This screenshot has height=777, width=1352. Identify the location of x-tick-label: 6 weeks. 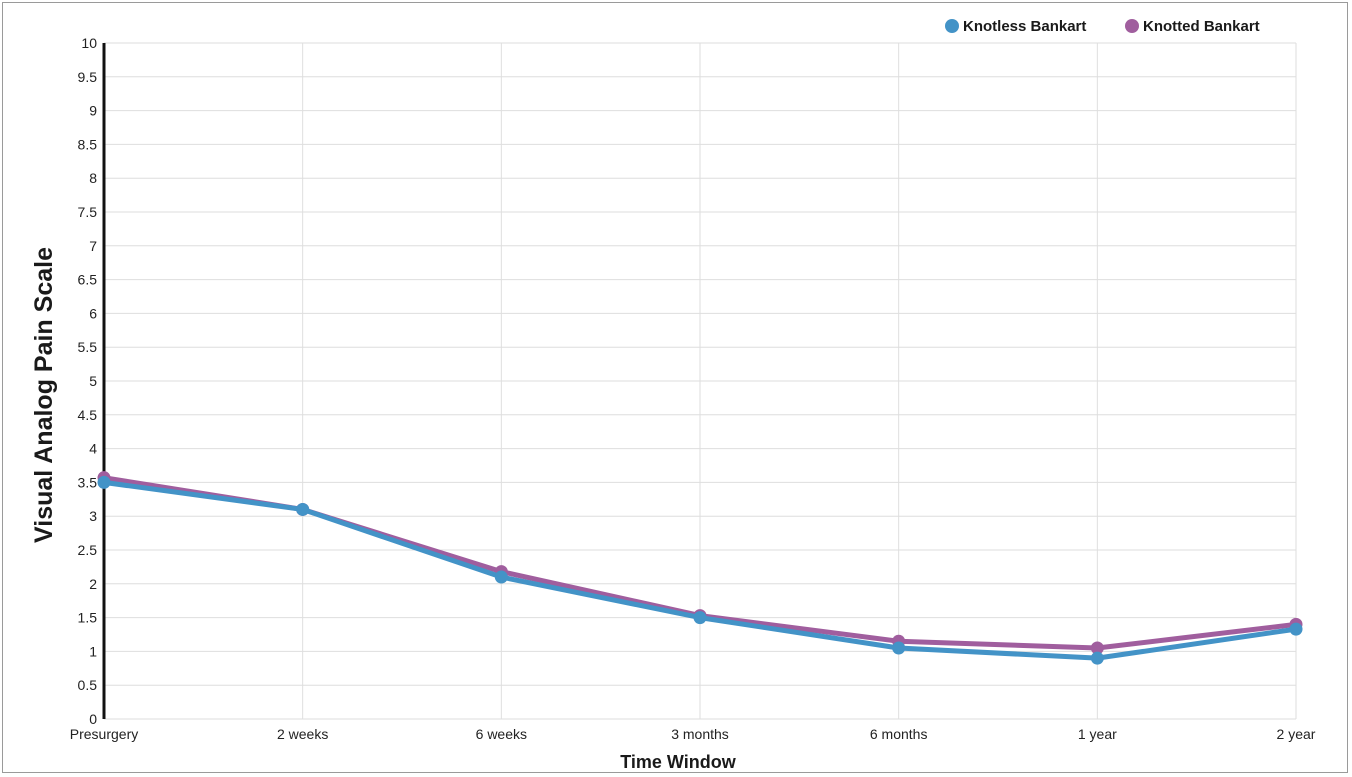
(501, 734).